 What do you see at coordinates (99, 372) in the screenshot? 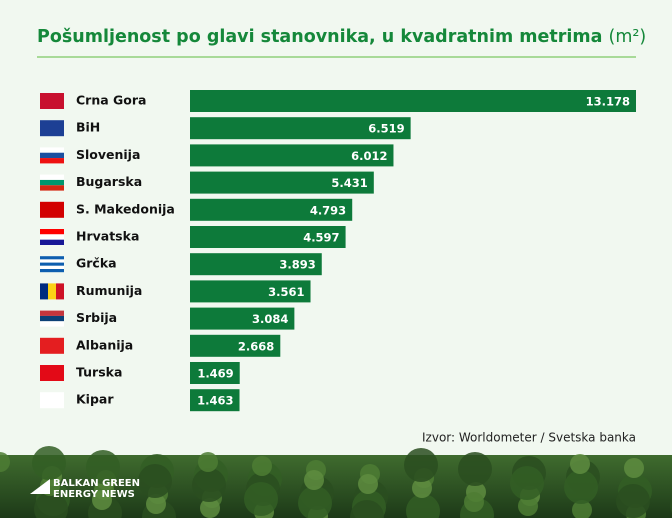
I see `category-label: Turska` at bounding box center [99, 372].